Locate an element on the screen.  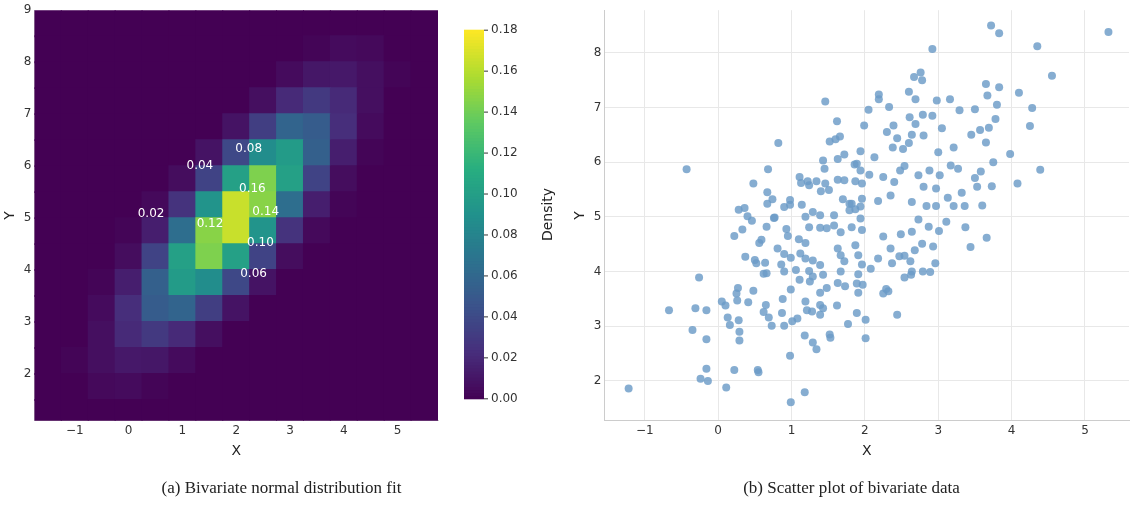
color-bar-label: 0.00 is located at coordinates (504, 397).